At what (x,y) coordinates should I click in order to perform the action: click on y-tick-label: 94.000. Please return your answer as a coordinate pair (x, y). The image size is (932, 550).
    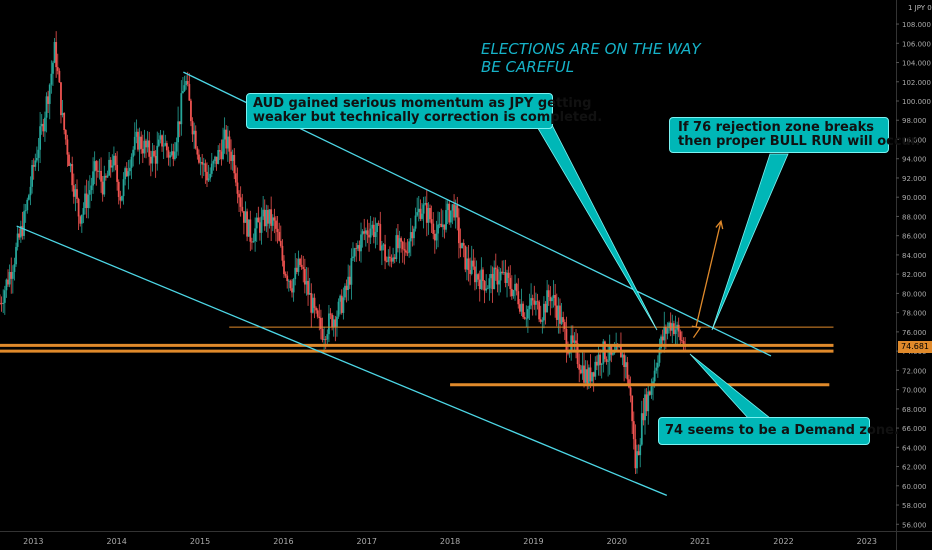
    Looking at the image, I should click on (914, 160).